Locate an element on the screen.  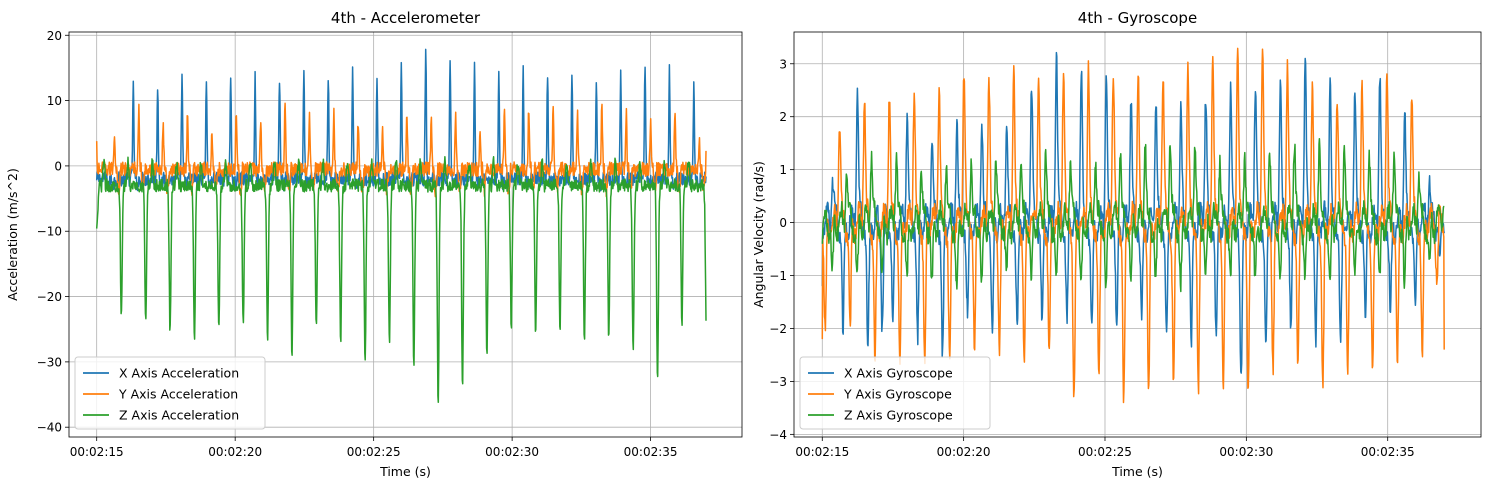
gyroscope-y-tick-label: 1 is located at coordinates (783, 170).